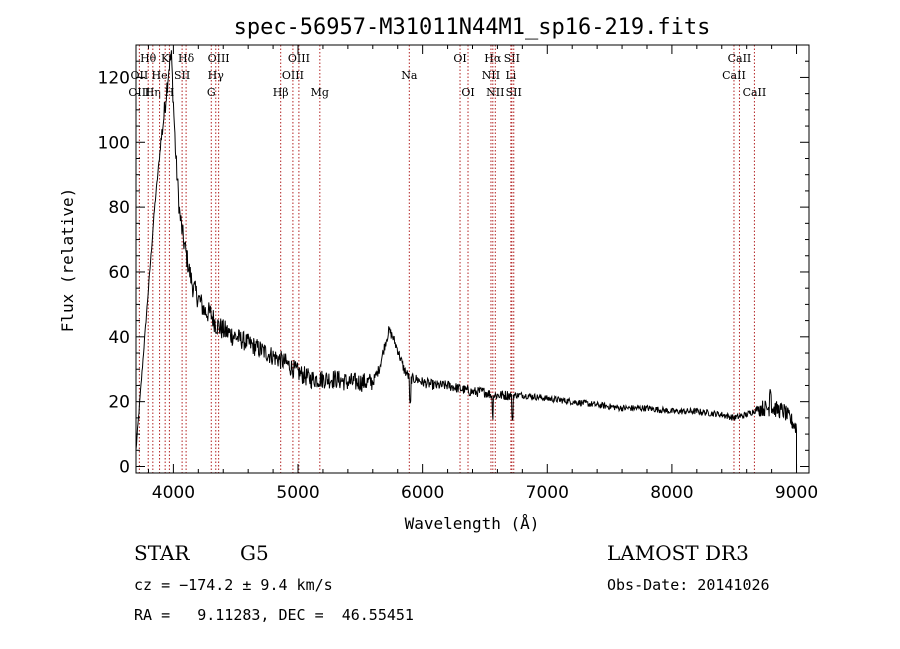 Image resolution: width=900 pixels, height=649 pixels. I want to click on y-tick-labels: 0 20 40 60 80 100 120, so click(114, 272).